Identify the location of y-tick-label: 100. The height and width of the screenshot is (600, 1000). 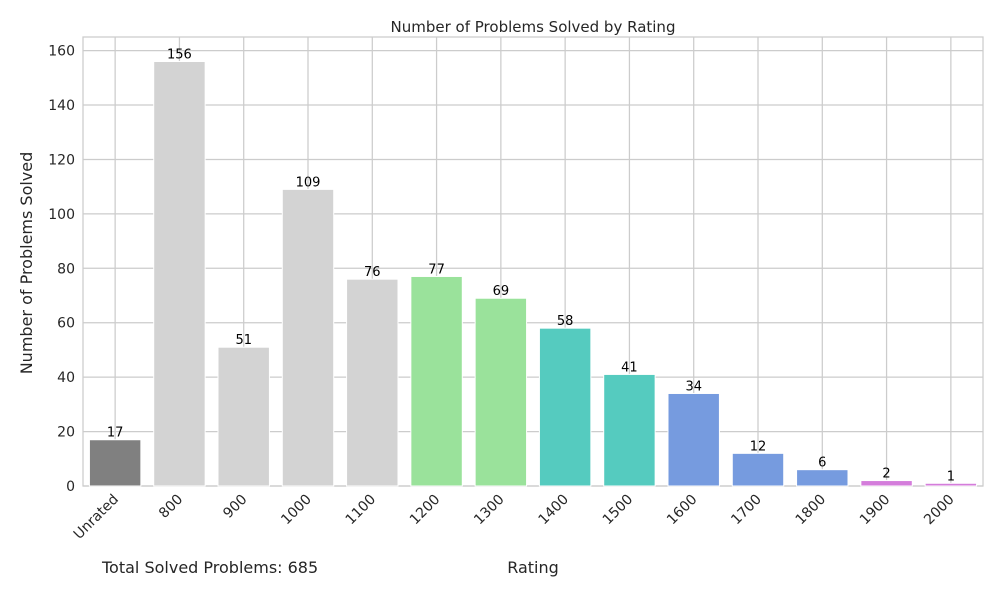
(61, 215).